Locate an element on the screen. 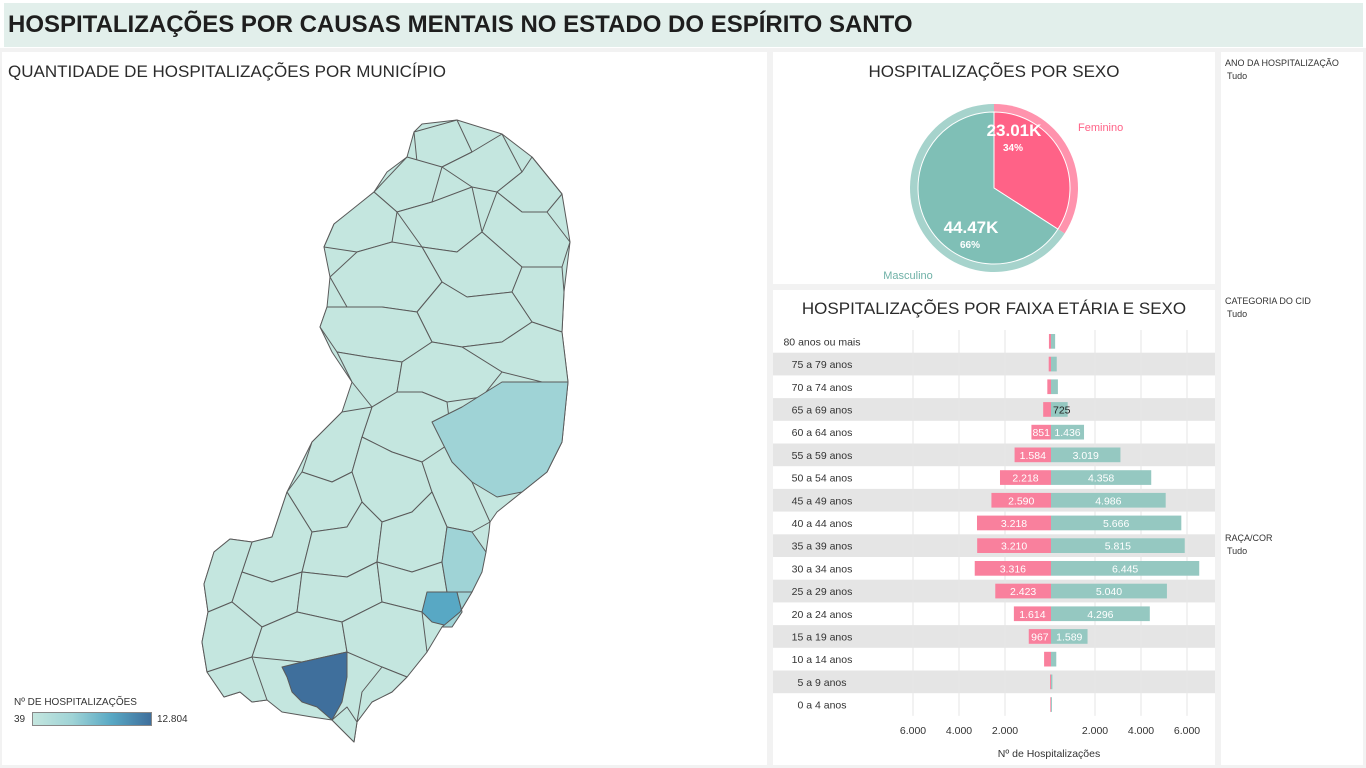  bar-masculino-label: 5.815 is located at coordinates (1118, 547).